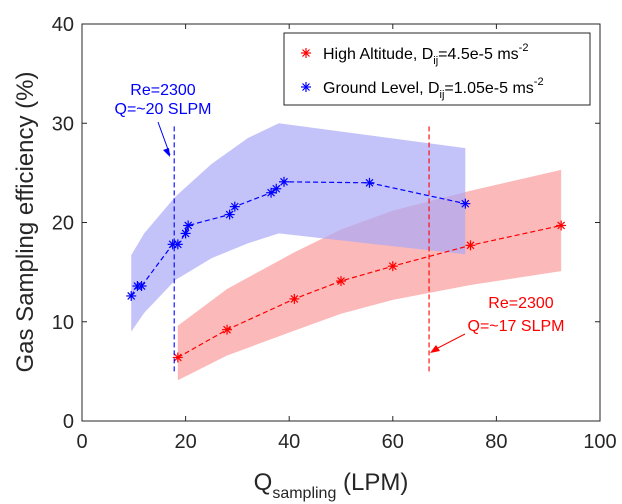 This screenshot has width=622, height=504. Describe the element at coordinates (520, 303) in the screenshot. I see `annotation-red-line1: Re=2300` at that location.